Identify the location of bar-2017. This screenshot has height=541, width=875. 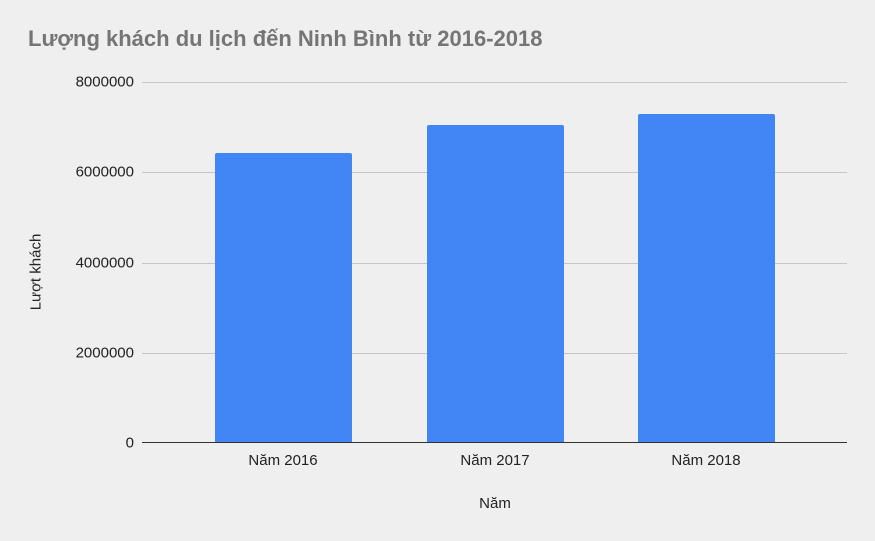
(495, 283).